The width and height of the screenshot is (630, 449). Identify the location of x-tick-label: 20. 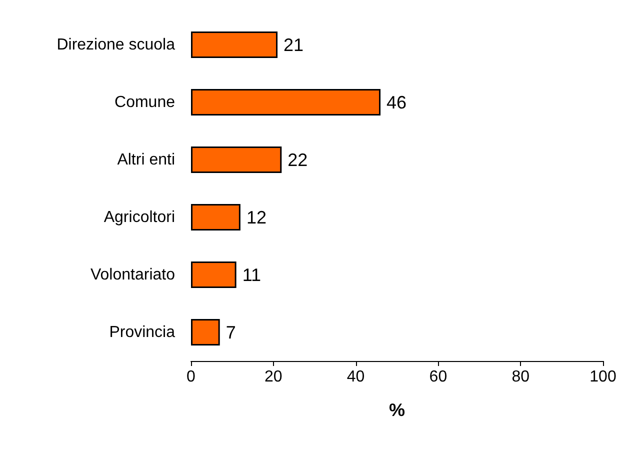
(273, 377).